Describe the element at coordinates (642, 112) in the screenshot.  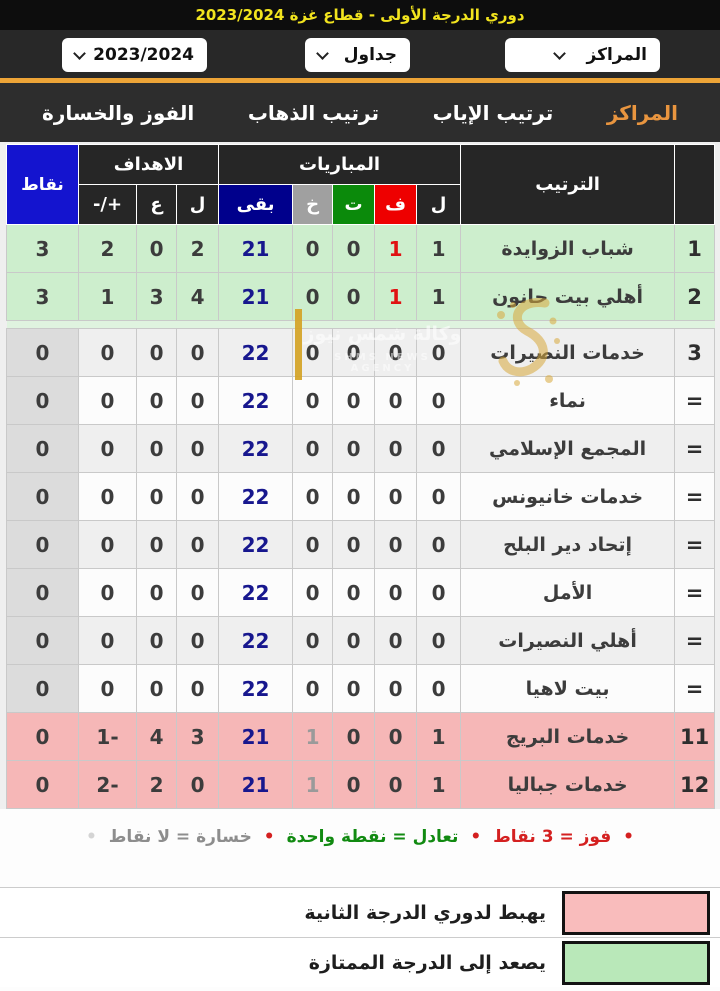
I see `tab-standings: المراكز` at that location.